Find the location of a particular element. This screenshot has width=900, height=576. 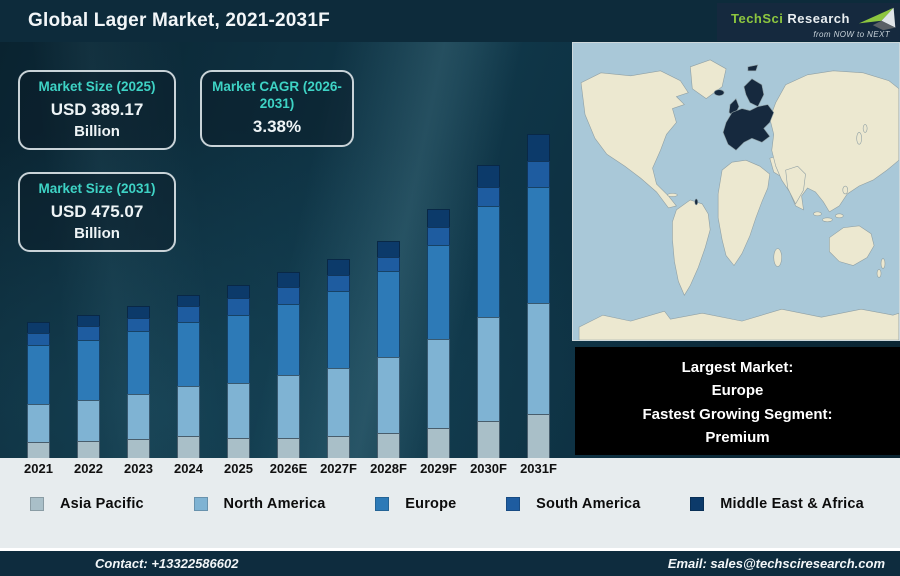

market-size-2025-box: Market Size (2025) USD 389.17 Billion is located at coordinates (97, 110).